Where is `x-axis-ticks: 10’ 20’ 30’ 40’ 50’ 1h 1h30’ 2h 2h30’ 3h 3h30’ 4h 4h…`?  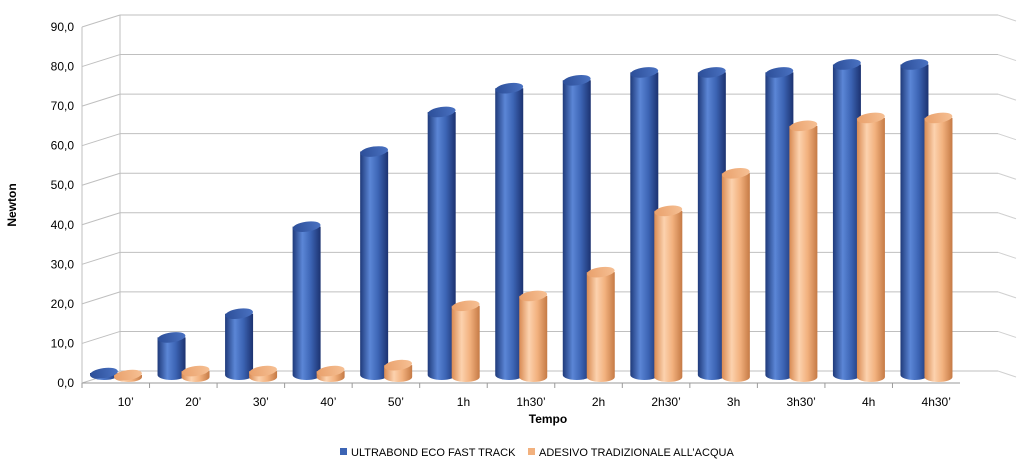 x-axis-ticks: 10’ 20’ 30’ 40’ 50’ 1h 1h30’ 2h 2h30’ 3h 3h30’ 4h 4h… is located at coordinates (516, 396).